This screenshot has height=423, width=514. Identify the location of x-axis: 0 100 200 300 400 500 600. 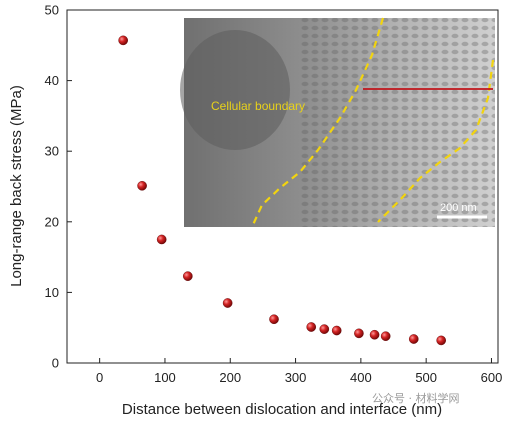
(299, 371).